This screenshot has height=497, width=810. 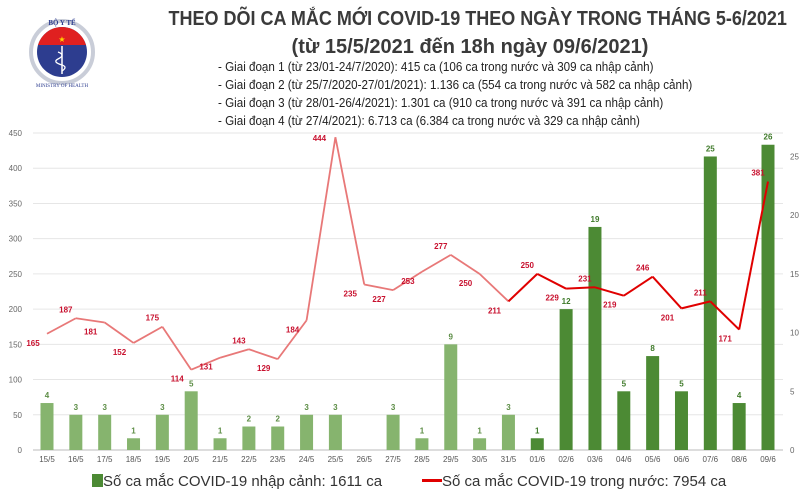 I want to click on bar-data-label: 8, so click(x=652, y=348).